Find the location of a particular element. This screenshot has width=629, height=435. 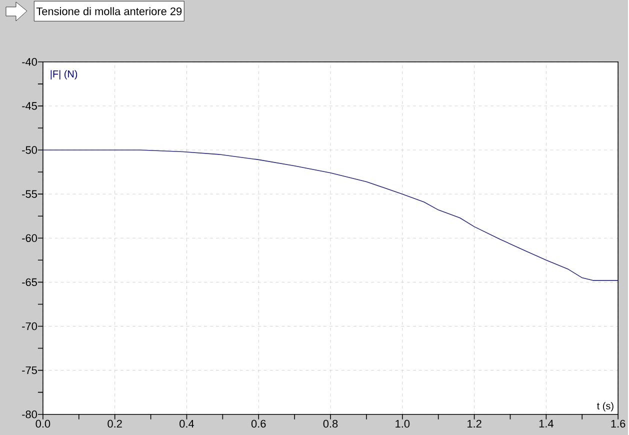

x-tick-label: 1.0 is located at coordinates (403, 424).